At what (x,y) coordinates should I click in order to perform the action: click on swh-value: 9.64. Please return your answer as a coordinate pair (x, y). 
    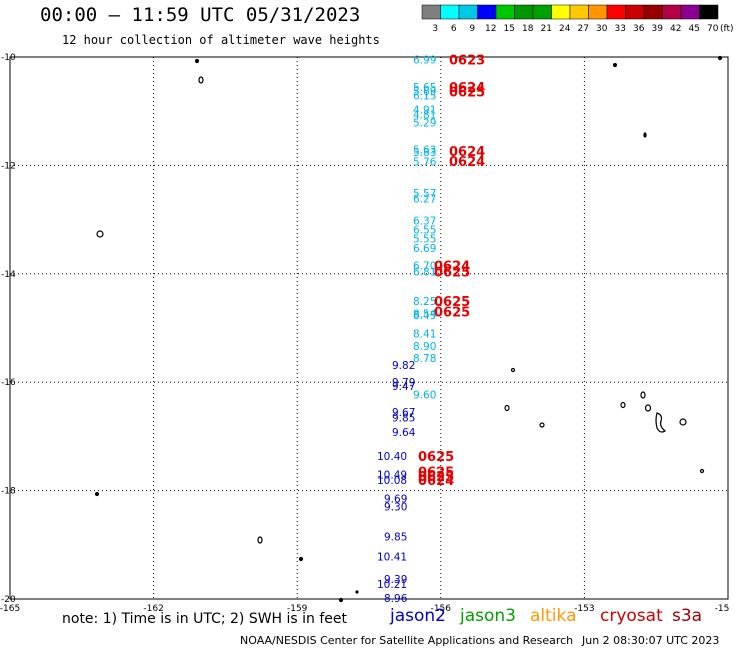
    Looking at the image, I should click on (404, 433).